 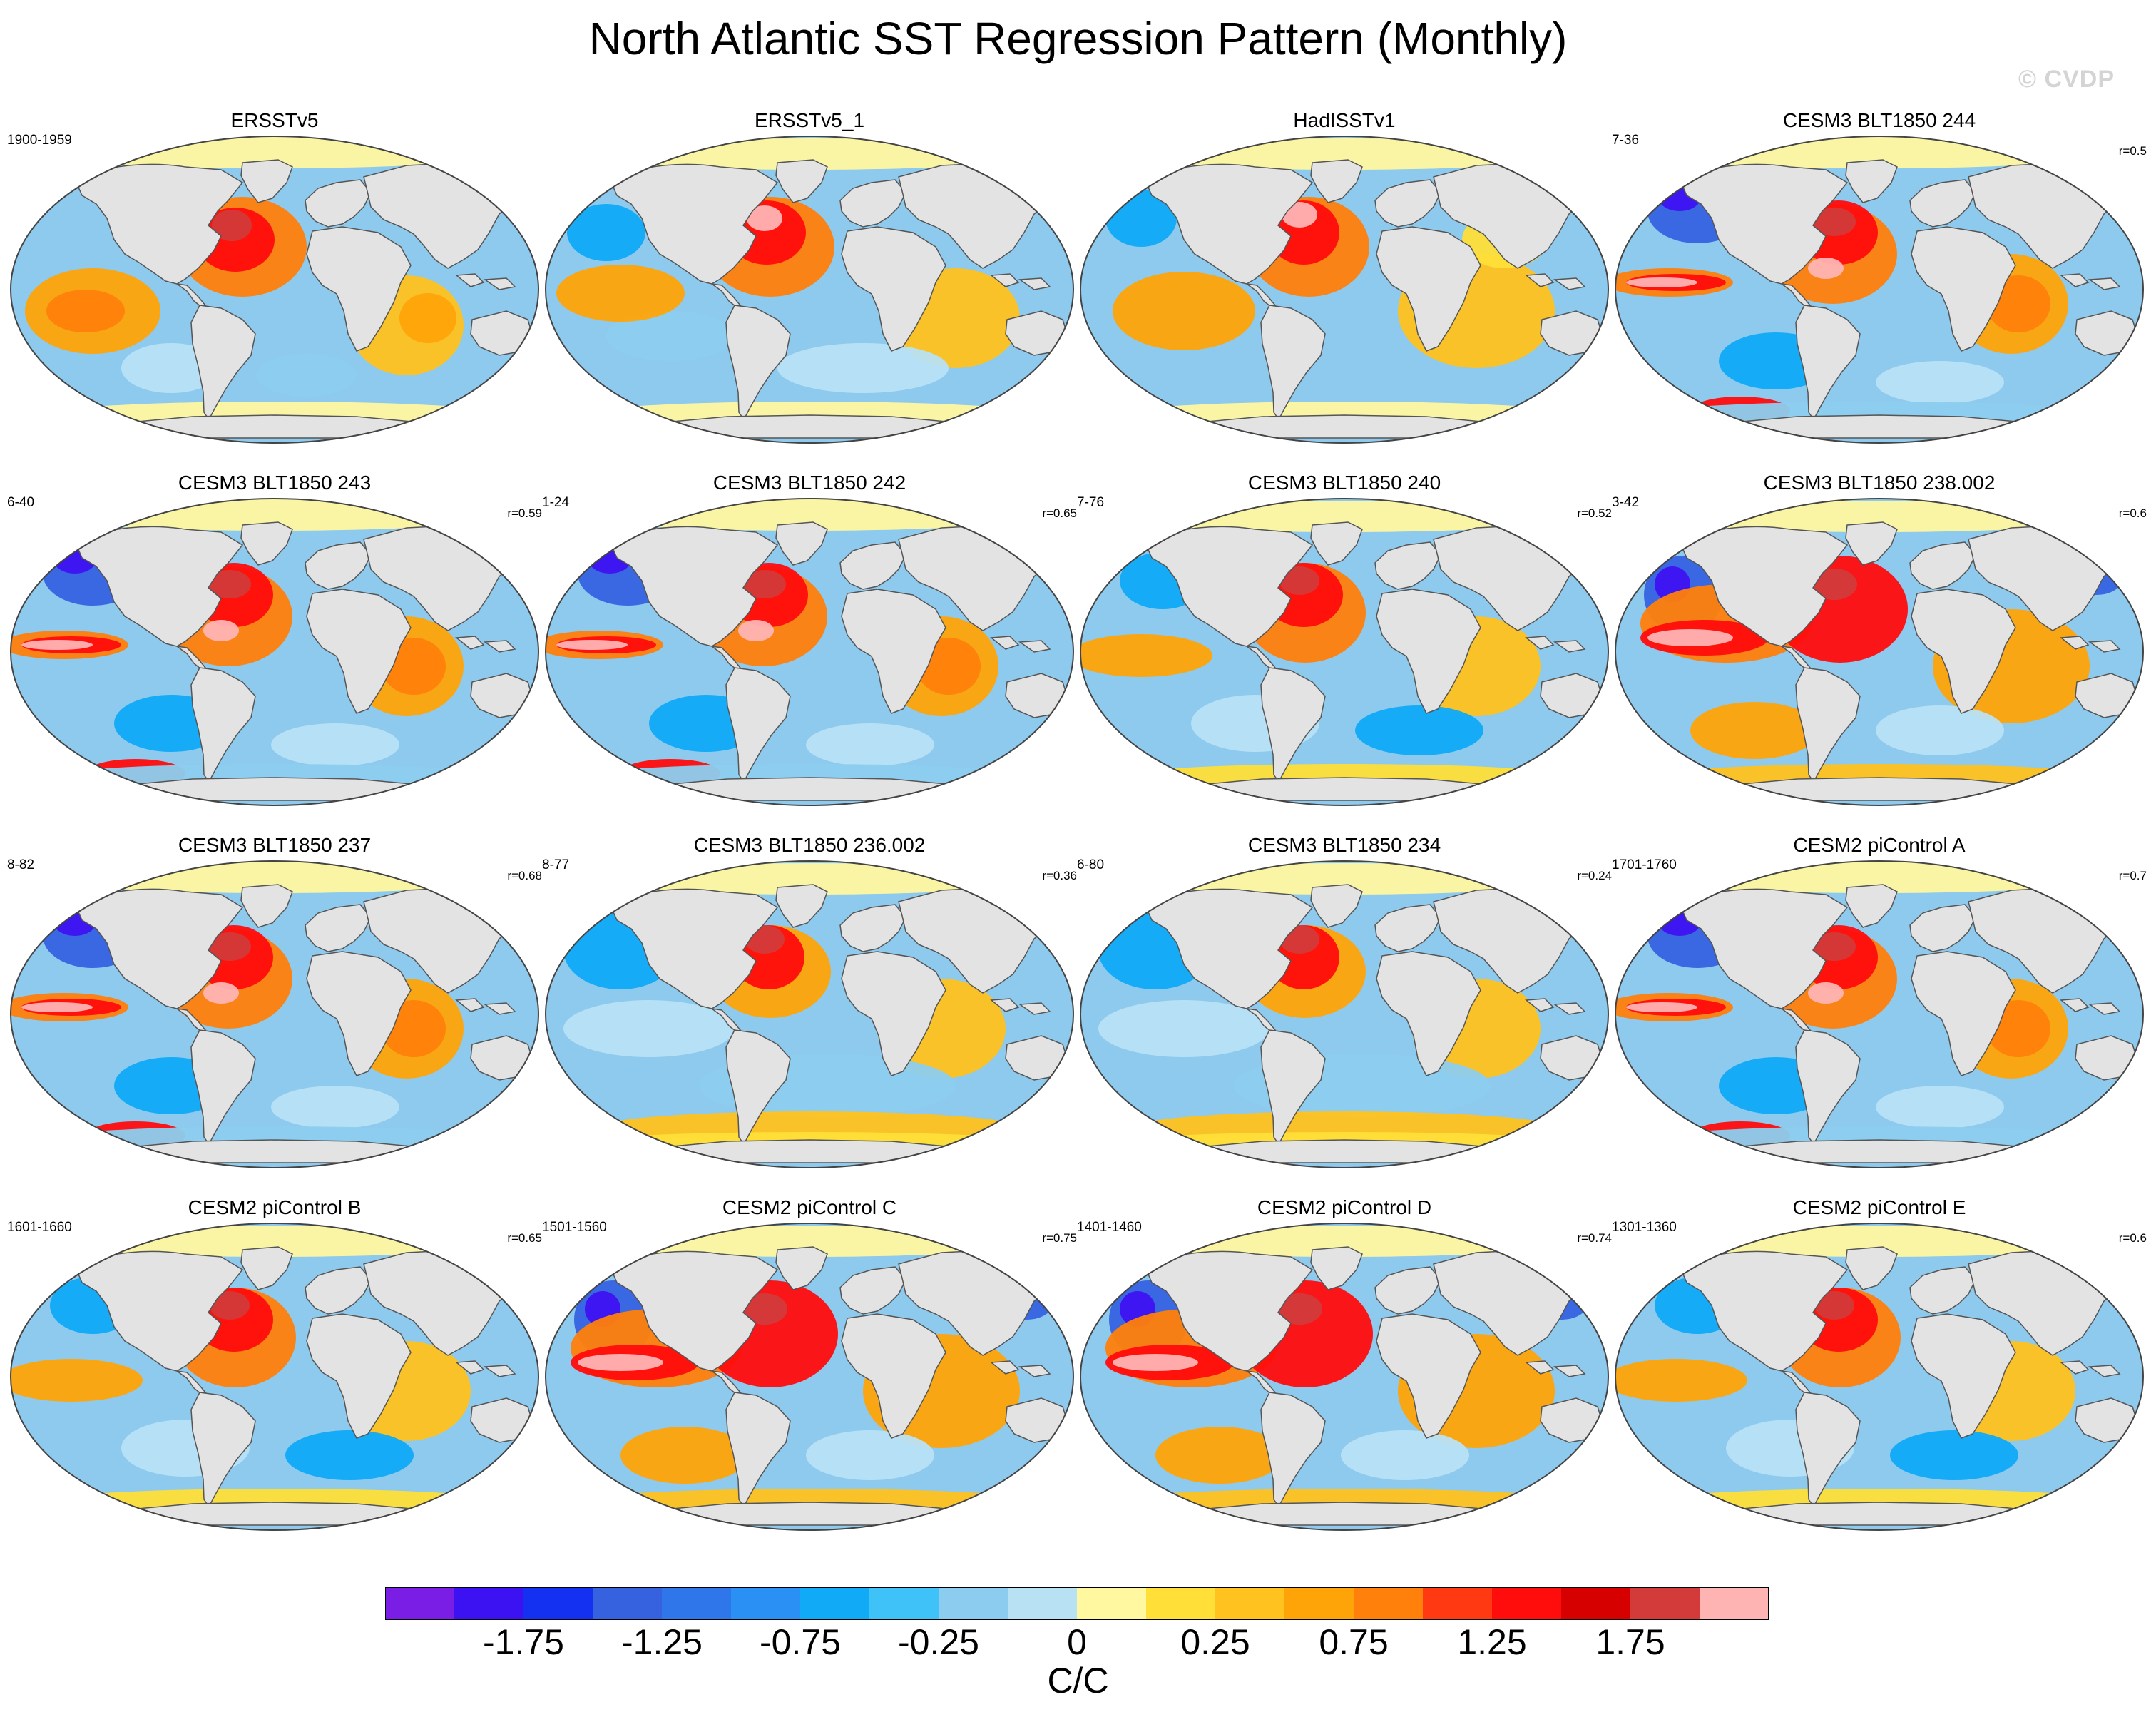 I want to click on panel-years: 1401-1460, so click(x=1109, y=1227).